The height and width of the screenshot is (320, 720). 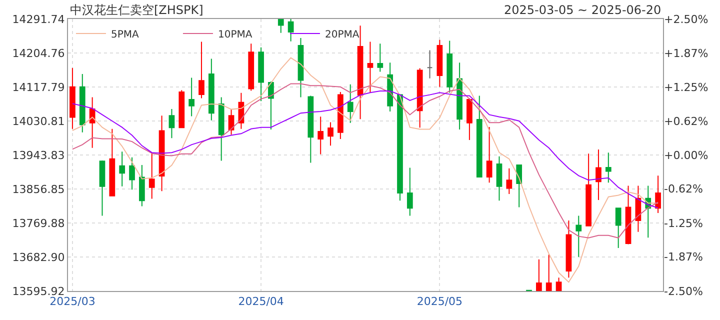 I want to click on y2-tick-label: -0.62%, so click(x=683, y=189).